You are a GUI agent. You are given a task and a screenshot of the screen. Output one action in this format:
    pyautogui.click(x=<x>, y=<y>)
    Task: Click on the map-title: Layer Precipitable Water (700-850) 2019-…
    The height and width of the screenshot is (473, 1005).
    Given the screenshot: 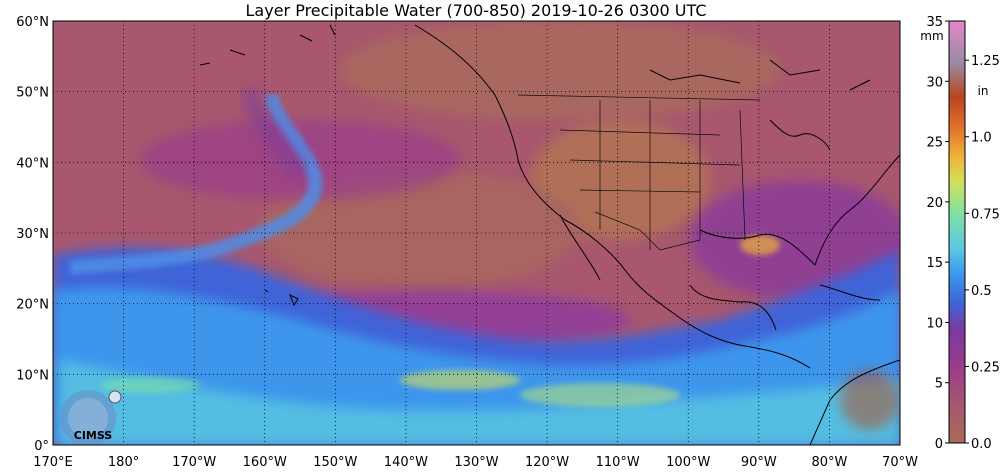 What is the action you would take?
    pyautogui.click(x=476, y=10)
    